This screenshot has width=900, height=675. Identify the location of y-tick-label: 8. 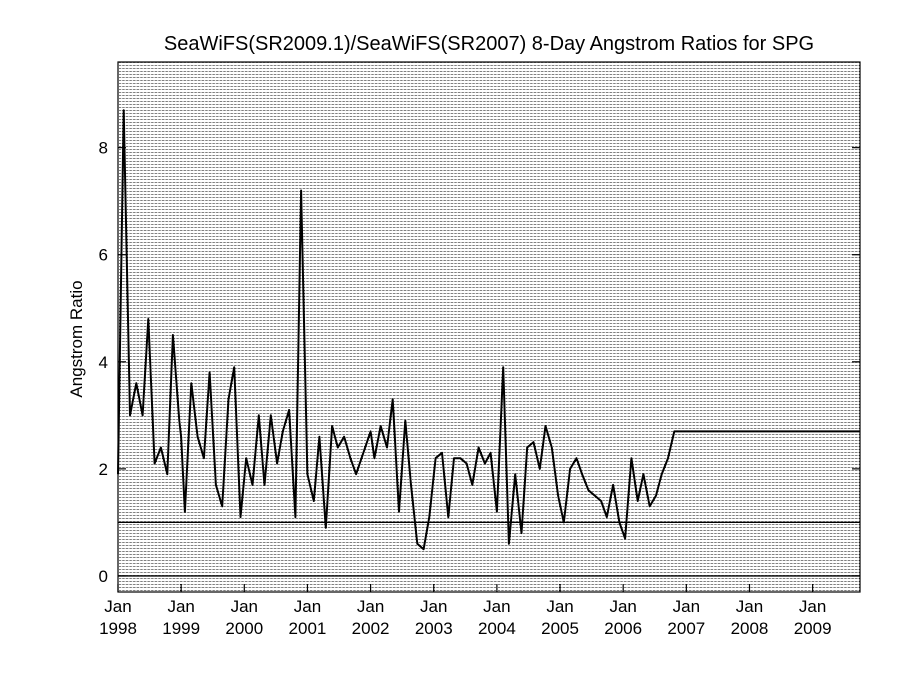
(103, 148).